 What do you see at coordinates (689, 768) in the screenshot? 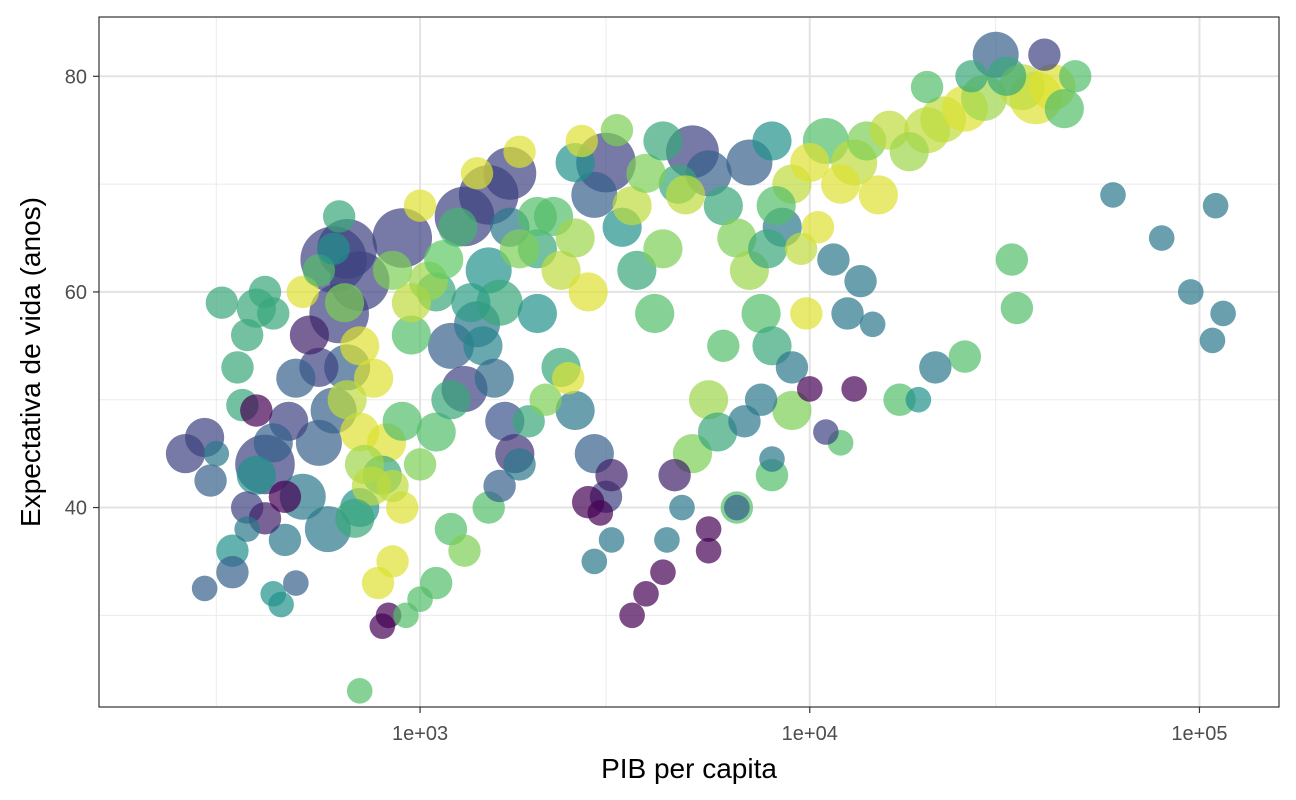
I see `x-axis-title: PIB per capita` at bounding box center [689, 768].